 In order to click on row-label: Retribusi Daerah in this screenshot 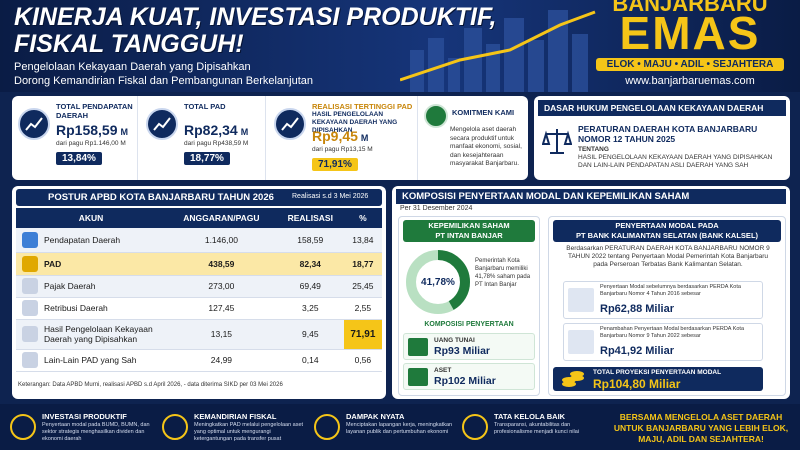, I will do `click(93, 308)`.